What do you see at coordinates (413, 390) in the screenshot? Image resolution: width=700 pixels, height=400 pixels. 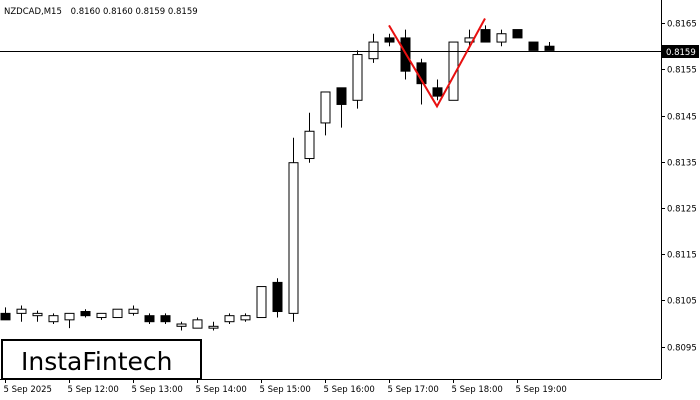 I see `x-tick-label: 5 Sep 17:00` at bounding box center [413, 390].